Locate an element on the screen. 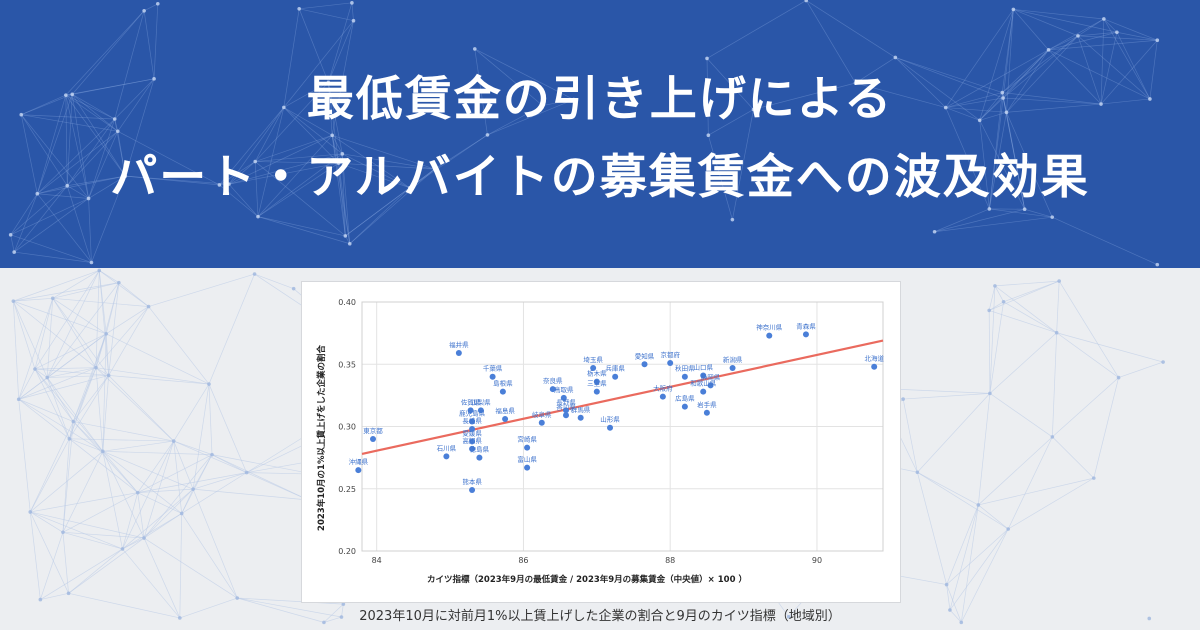  point-label: 広島県 is located at coordinates (685, 398).